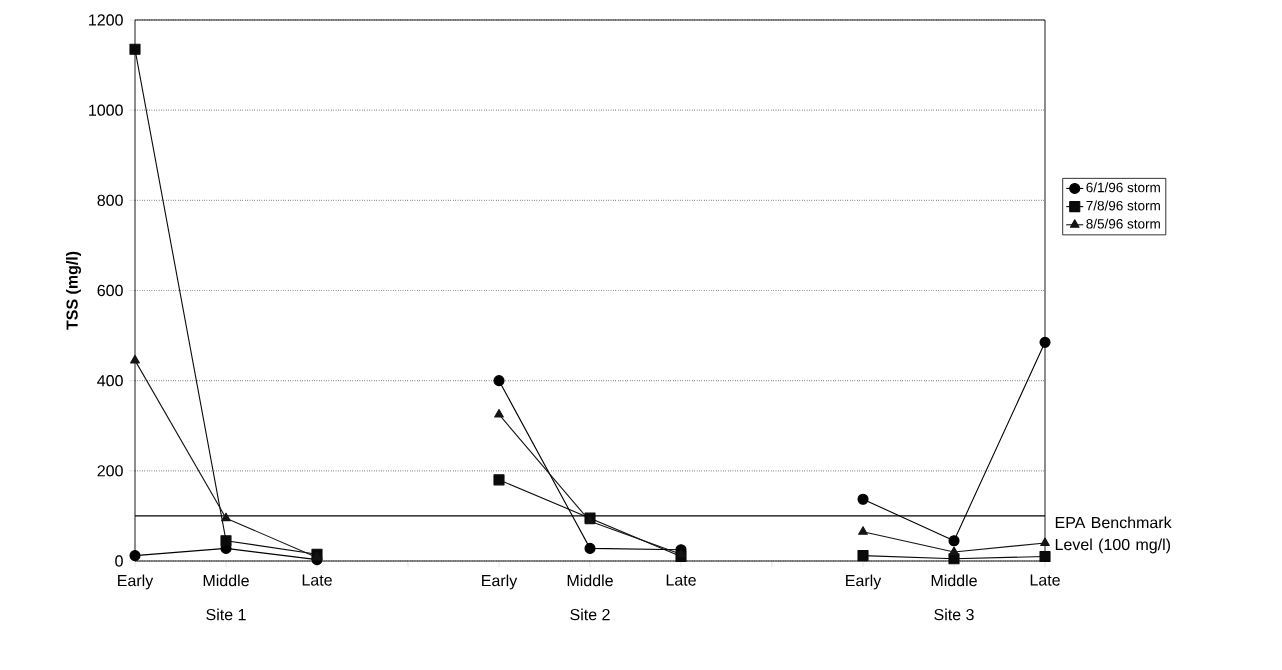  What do you see at coordinates (954, 614) in the screenshot?
I see `text: Site 3` at bounding box center [954, 614].